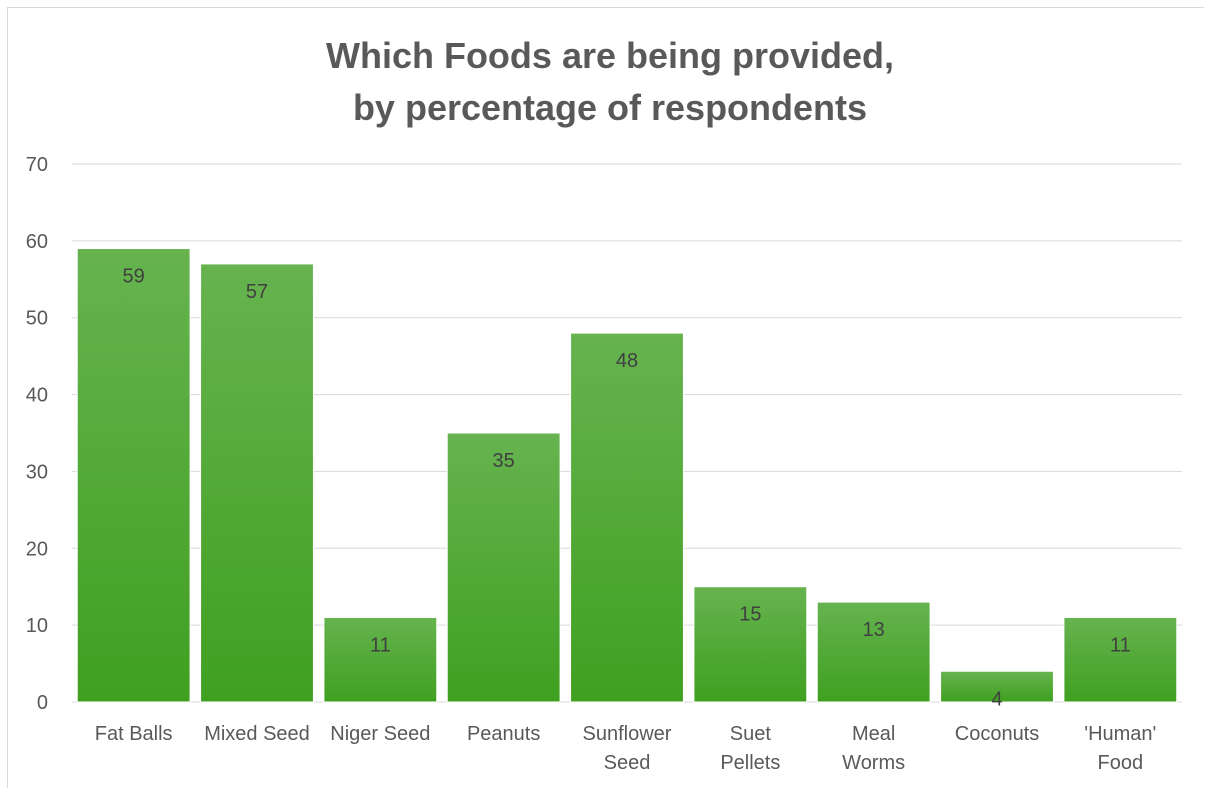 This screenshot has width=1205, height=789. I want to click on y-tick-label: 30, so click(37, 472).